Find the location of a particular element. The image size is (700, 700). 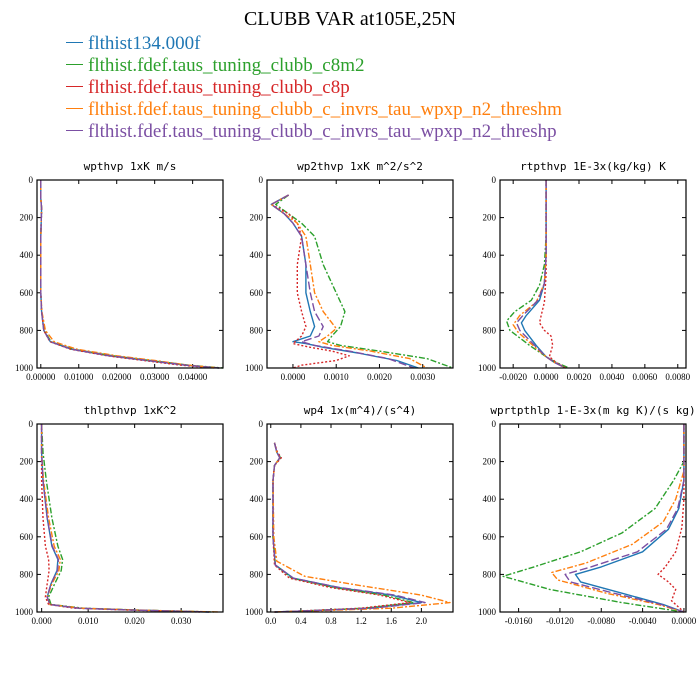

x-tick-label: -0.0120 is located at coordinates (560, 621).